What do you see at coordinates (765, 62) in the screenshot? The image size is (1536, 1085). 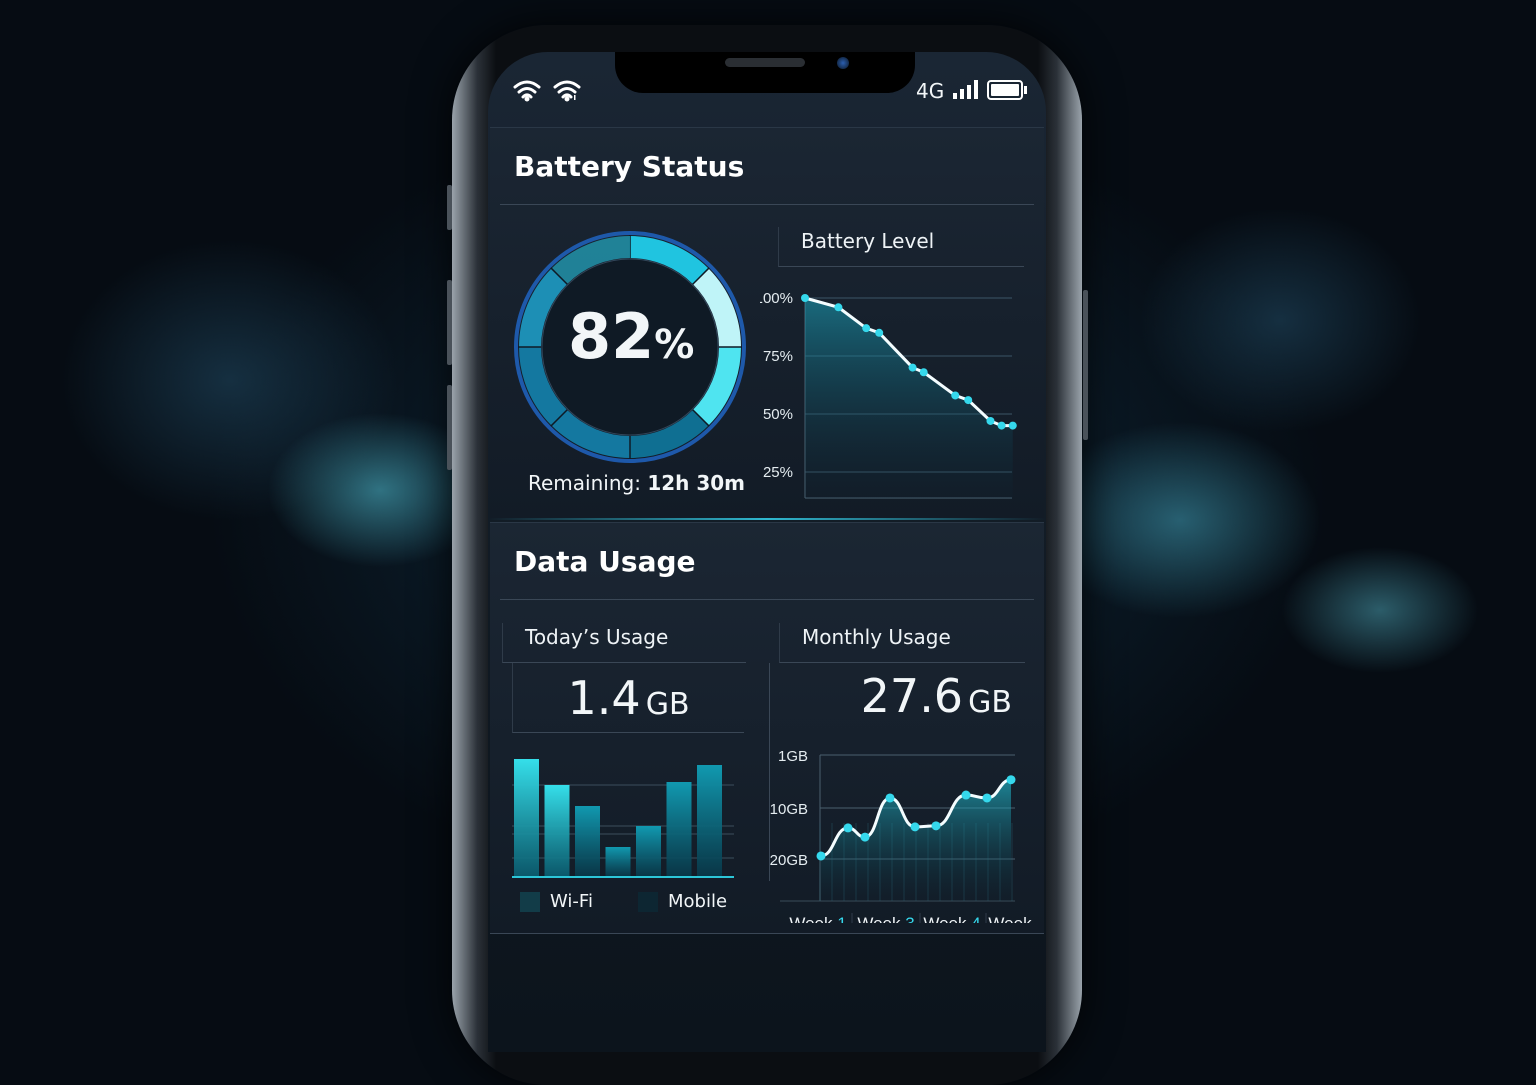 I see `speaker` at bounding box center [765, 62].